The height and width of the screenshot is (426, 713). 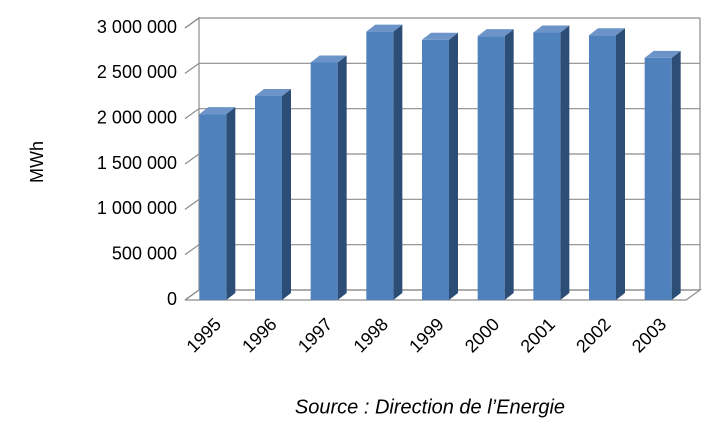 What do you see at coordinates (315, 335) in the screenshot?
I see `x-tick-label: 1997` at bounding box center [315, 335].